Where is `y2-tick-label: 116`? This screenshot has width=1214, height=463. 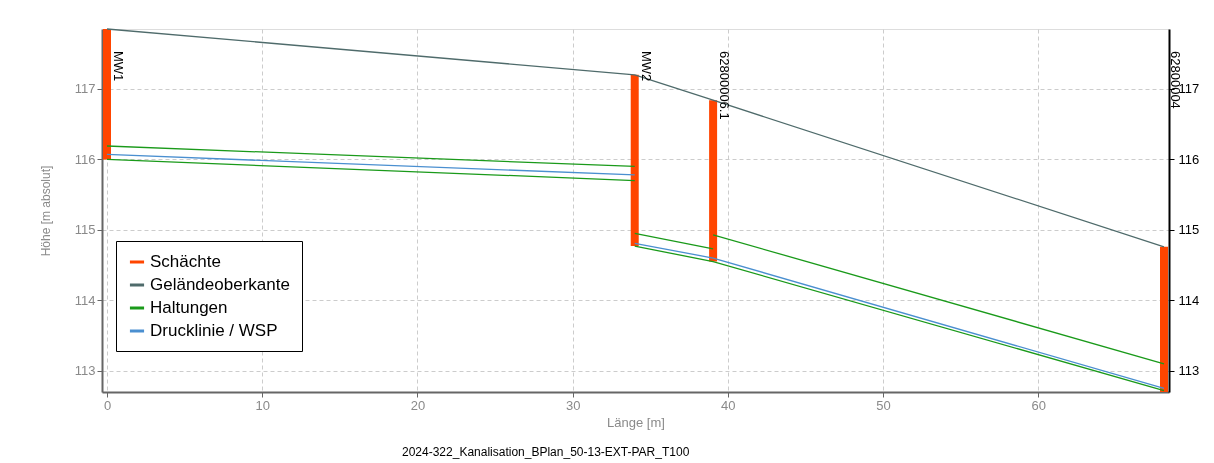
y2-tick-label: 116 is located at coordinates (1189, 159).